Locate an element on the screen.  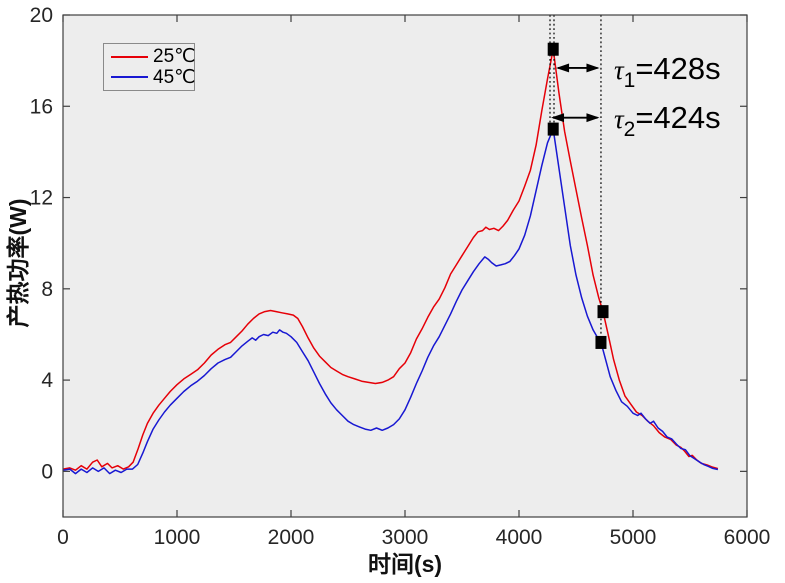
y-tick-label: 20 is located at coordinates (41, 15).